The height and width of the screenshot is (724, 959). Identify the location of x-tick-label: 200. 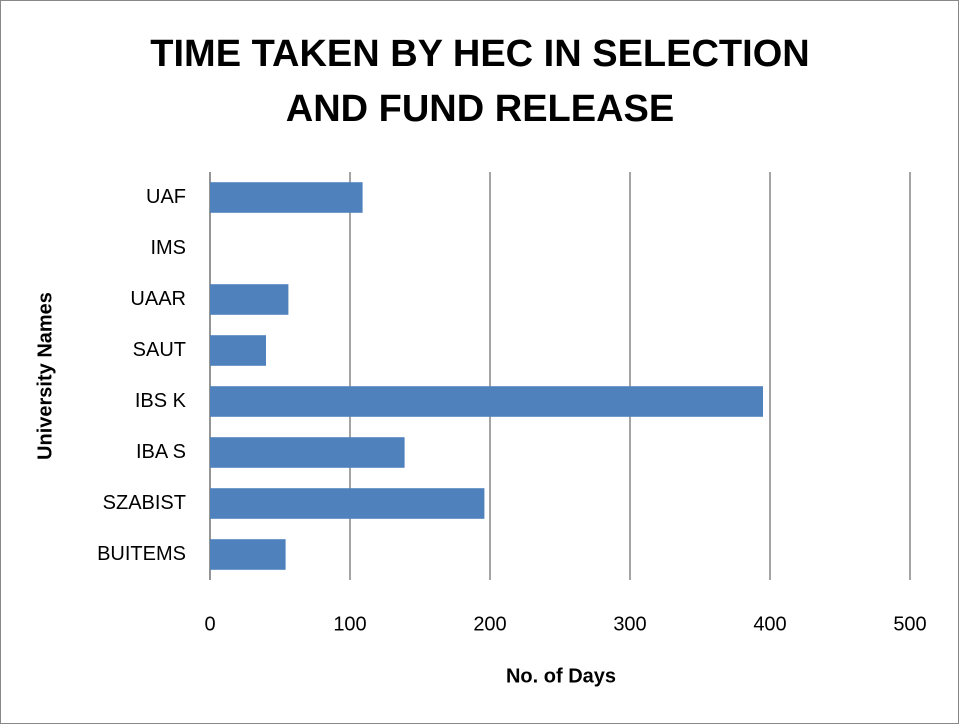
(489, 624).